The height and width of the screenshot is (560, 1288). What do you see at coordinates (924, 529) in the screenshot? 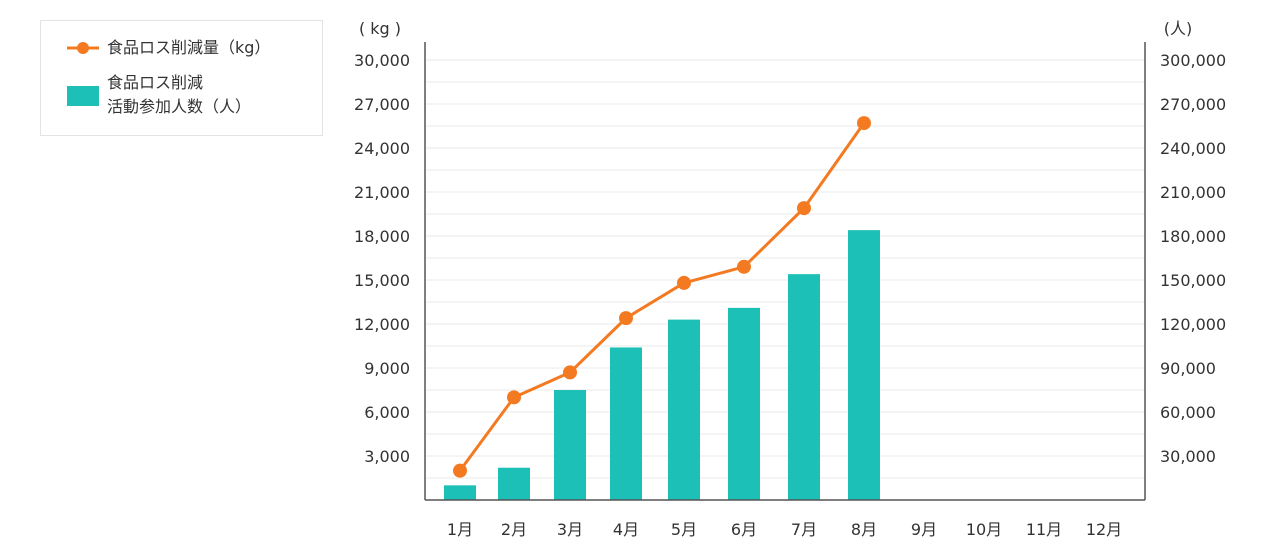
I see `x-tick-label: 9月` at bounding box center [924, 529].